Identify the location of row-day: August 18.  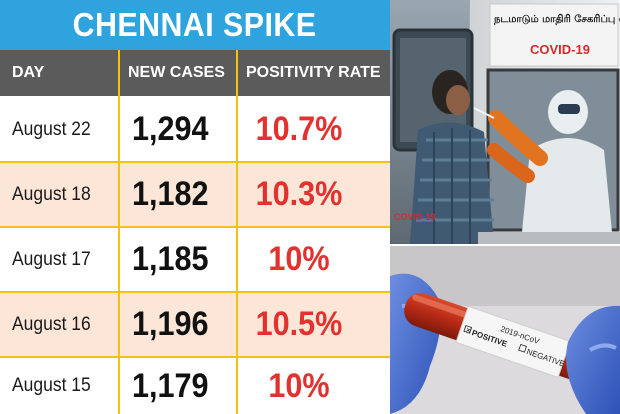
(51, 194).